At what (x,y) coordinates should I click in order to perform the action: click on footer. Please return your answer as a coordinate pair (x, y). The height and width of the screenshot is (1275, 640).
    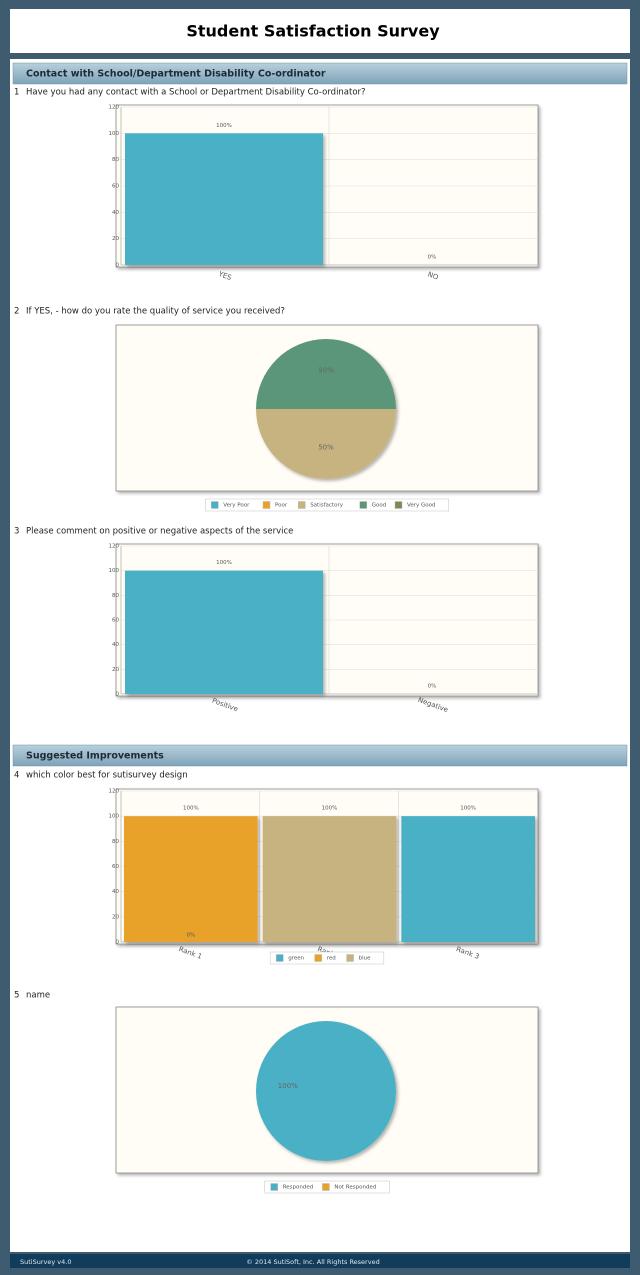
    Looking at the image, I should click on (320, 1261).